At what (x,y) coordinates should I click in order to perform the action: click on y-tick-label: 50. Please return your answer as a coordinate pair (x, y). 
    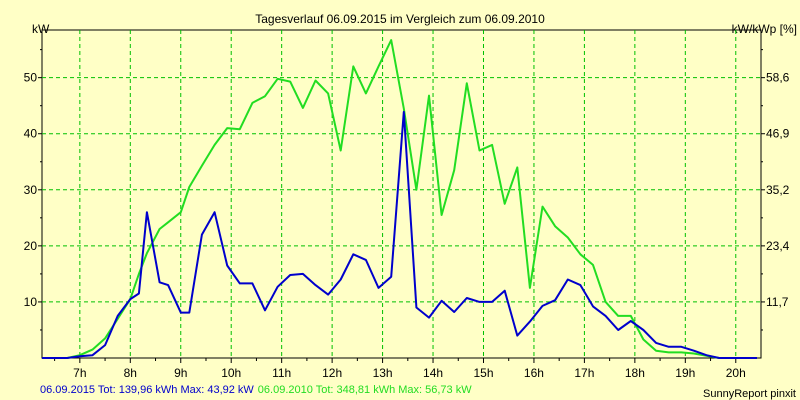
    Looking at the image, I should click on (31, 78).